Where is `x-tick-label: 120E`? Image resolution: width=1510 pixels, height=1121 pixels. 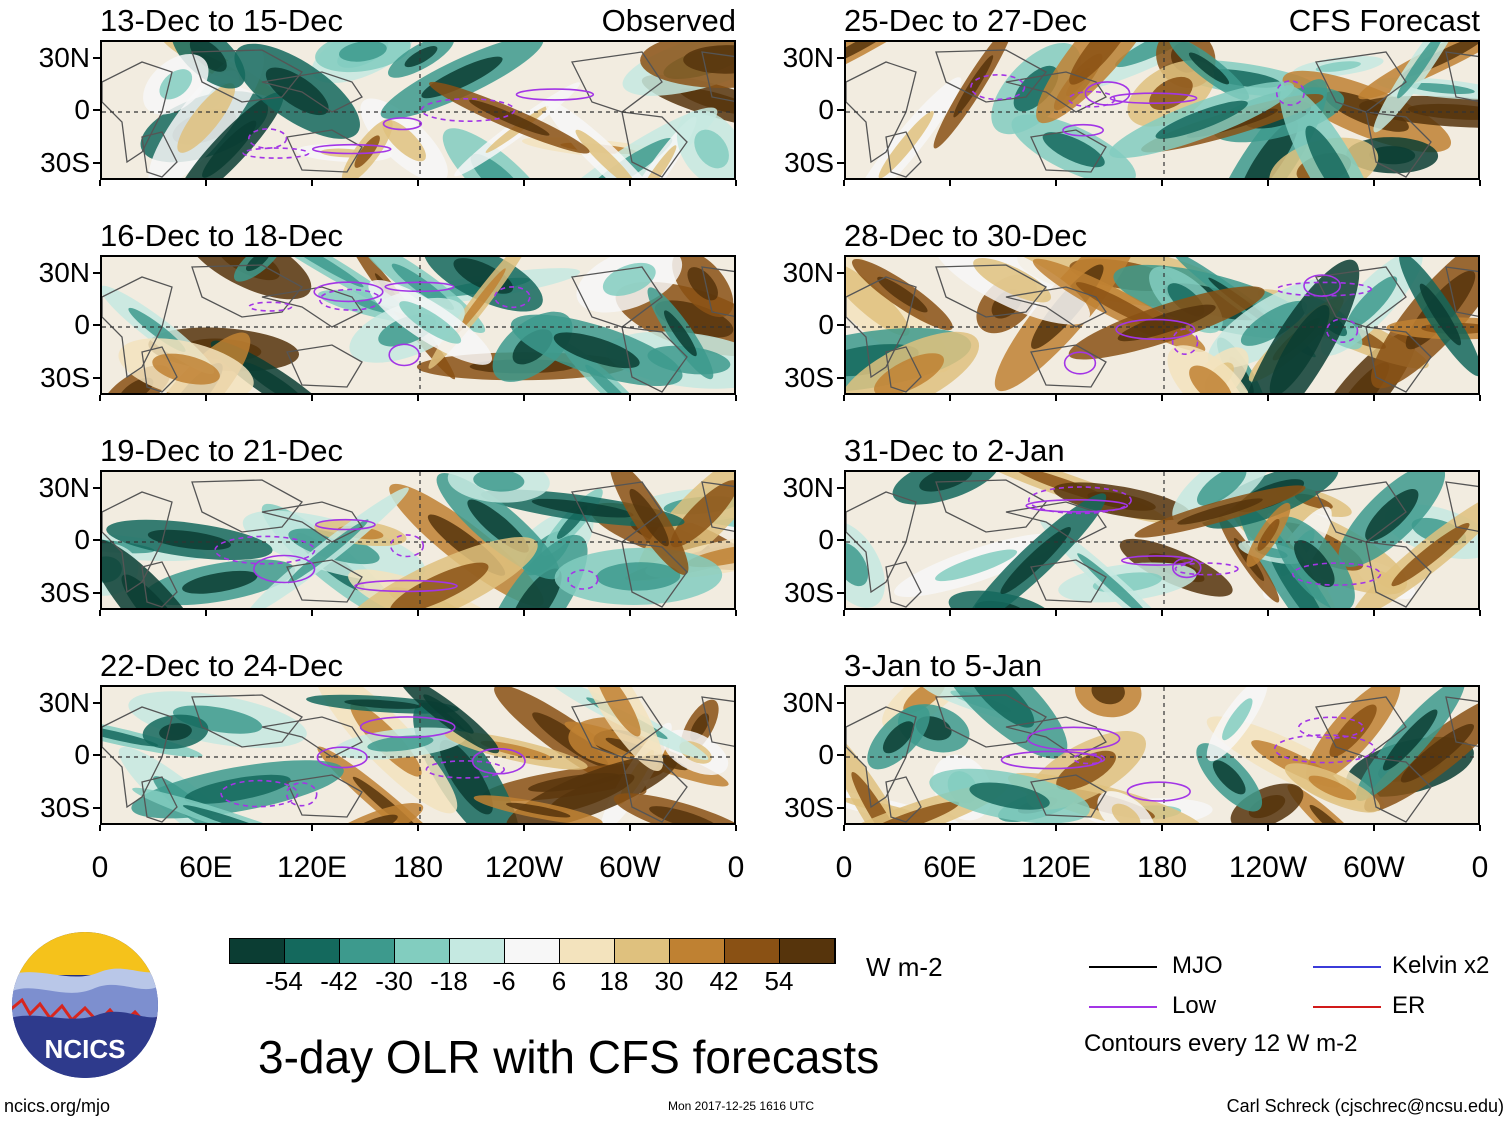
x-tick-label: 120E is located at coordinates (312, 867).